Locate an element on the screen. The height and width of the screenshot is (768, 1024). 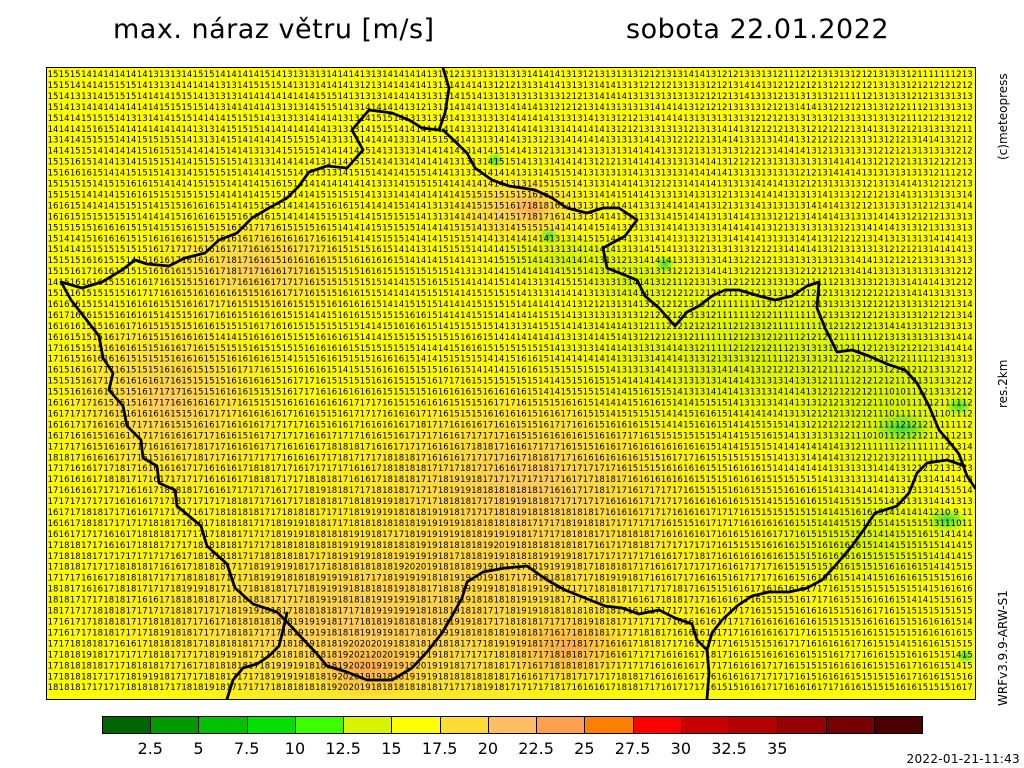
legend-swatch is located at coordinates (754, 725).